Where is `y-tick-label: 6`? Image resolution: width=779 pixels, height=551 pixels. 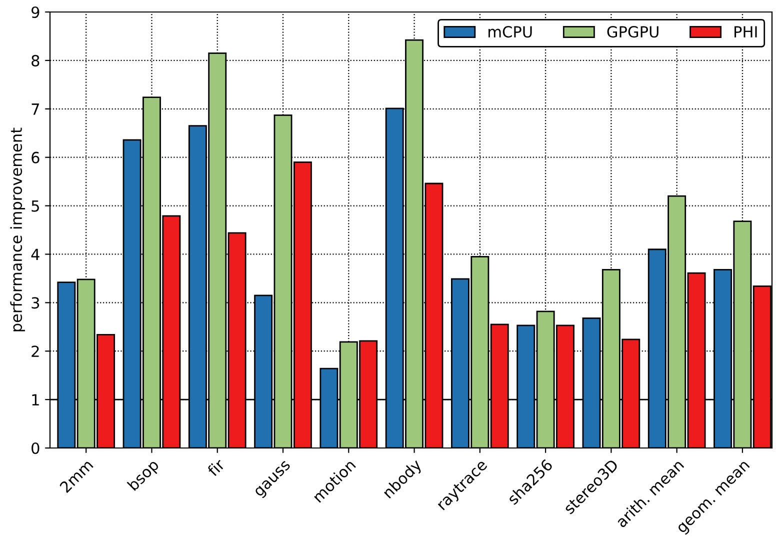
y-tick-label: 6 is located at coordinates (36, 158).